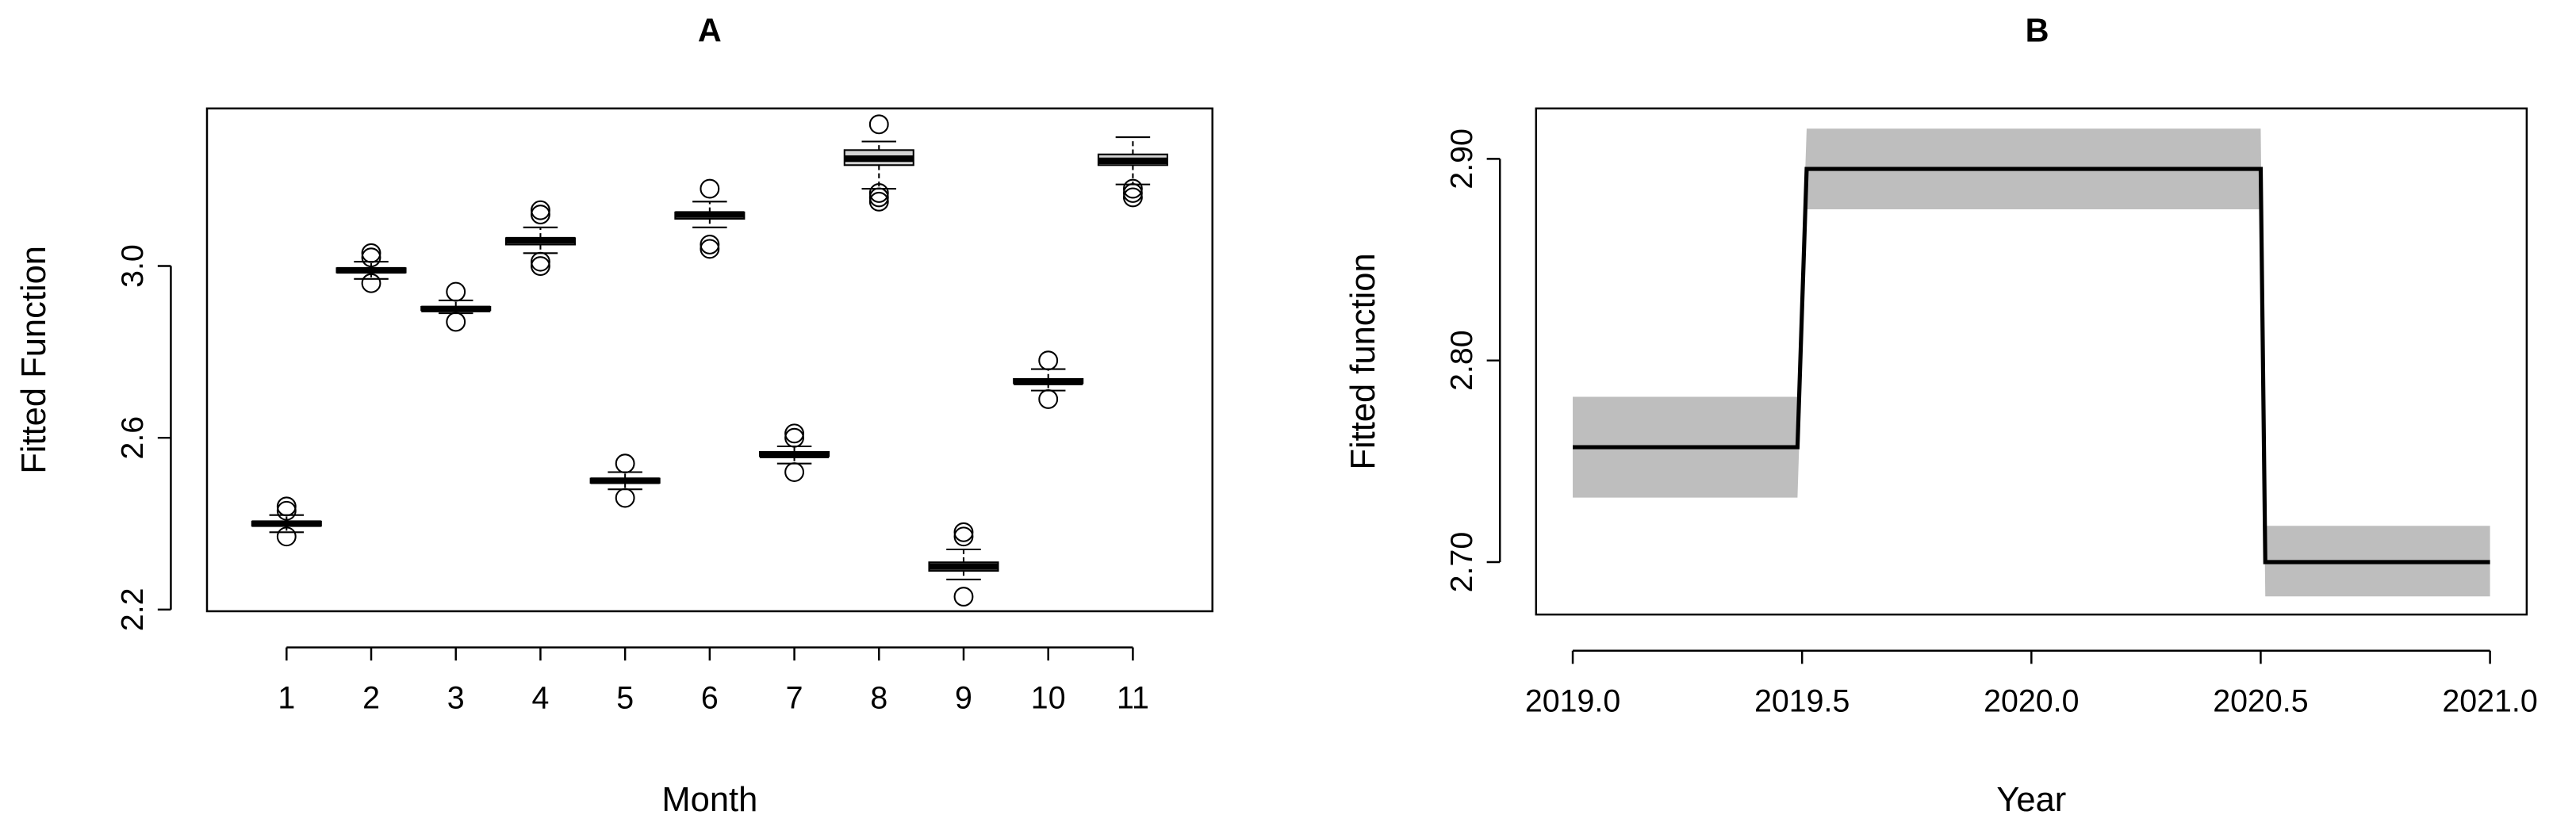 The width and height of the screenshot is (2576, 838). Describe the element at coordinates (1573, 700) in the screenshot. I see `x-tick-label: 2019.0` at that location.